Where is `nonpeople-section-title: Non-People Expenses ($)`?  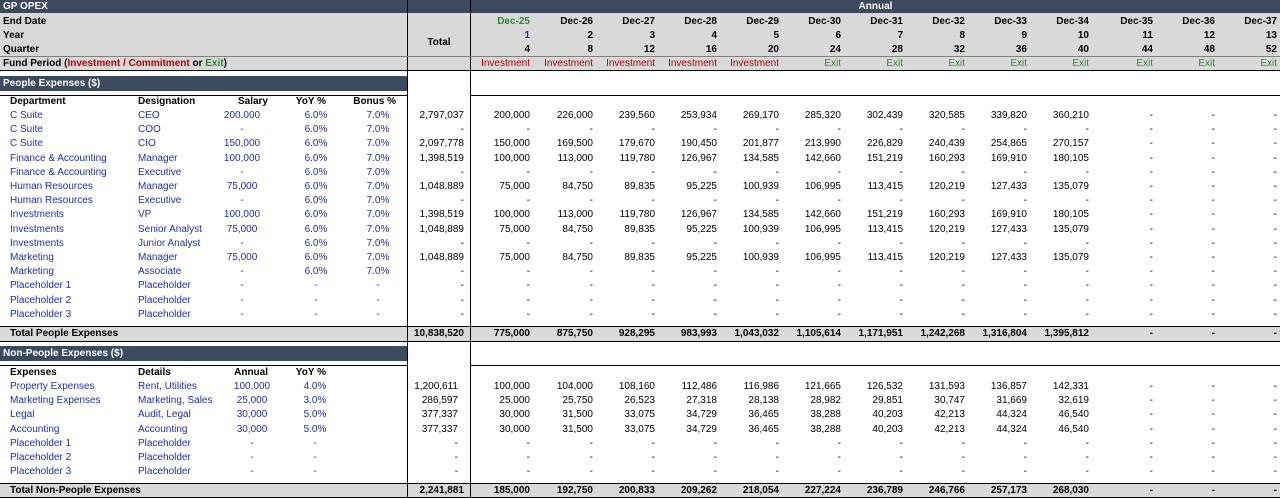 nonpeople-section-title: Non-People Expenses ($) is located at coordinates (203, 353).